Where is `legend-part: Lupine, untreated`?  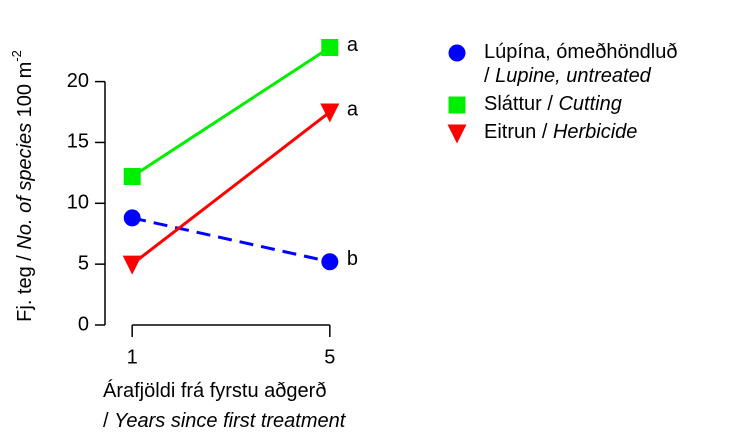
legend-part: Lupine, untreated is located at coordinates (573, 76).